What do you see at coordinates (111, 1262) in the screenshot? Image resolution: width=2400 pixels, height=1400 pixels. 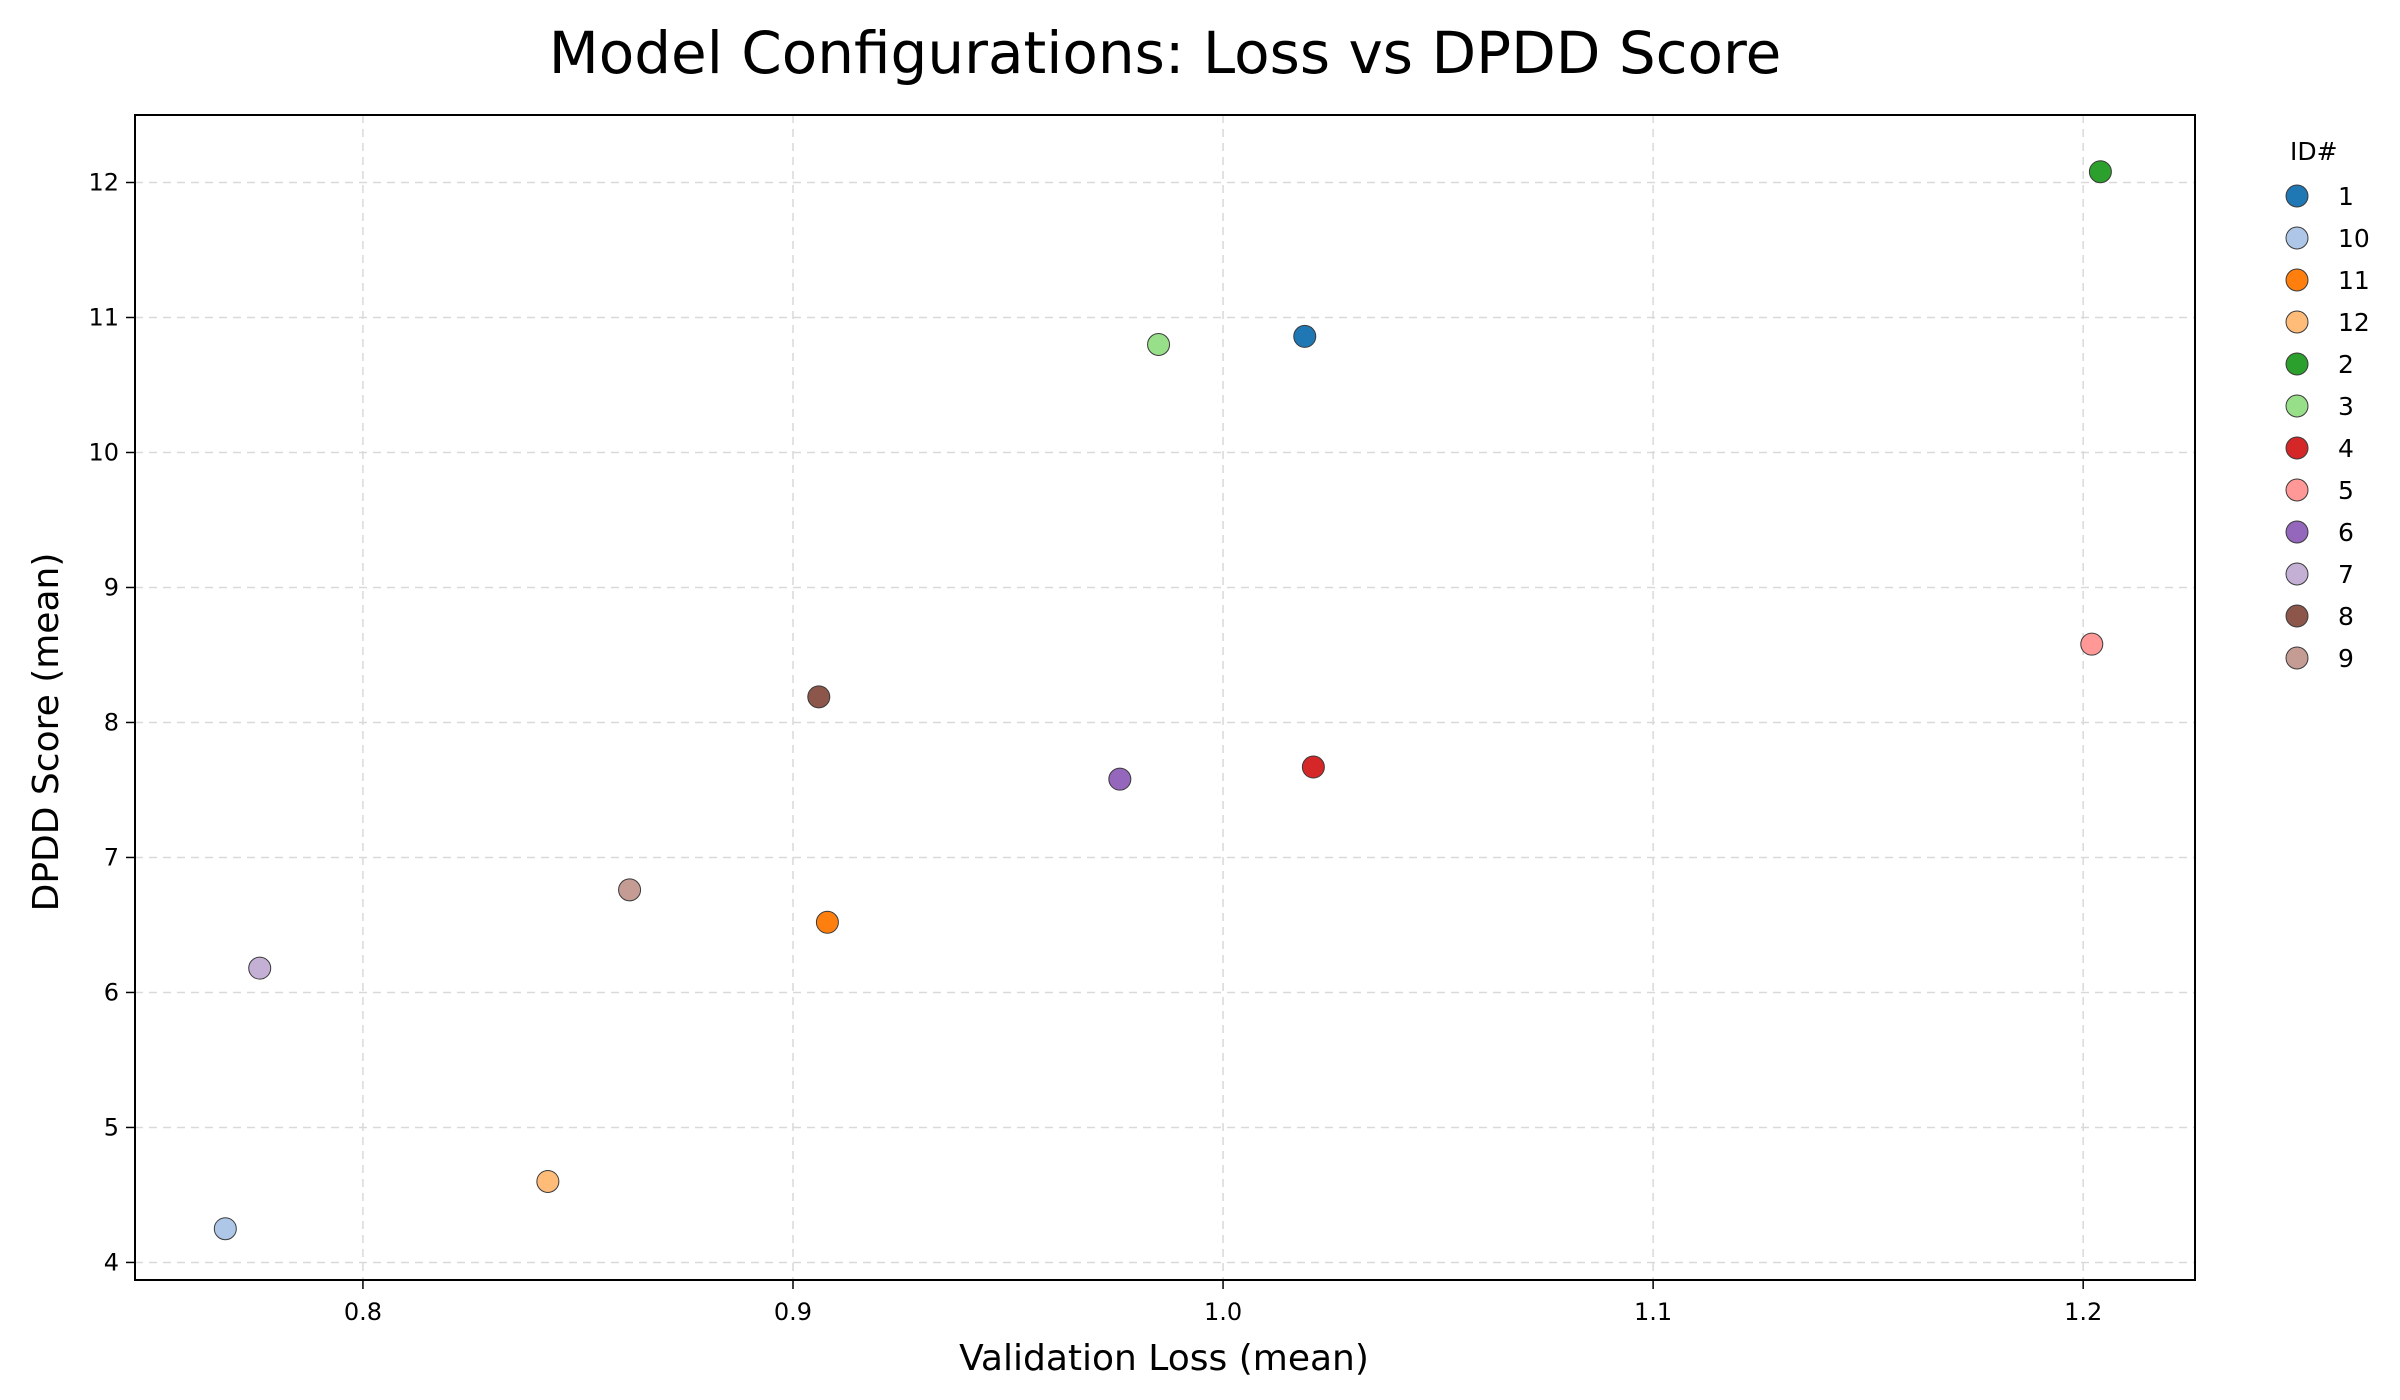 I see `y-tick-label: 4` at bounding box center [111, 1262].